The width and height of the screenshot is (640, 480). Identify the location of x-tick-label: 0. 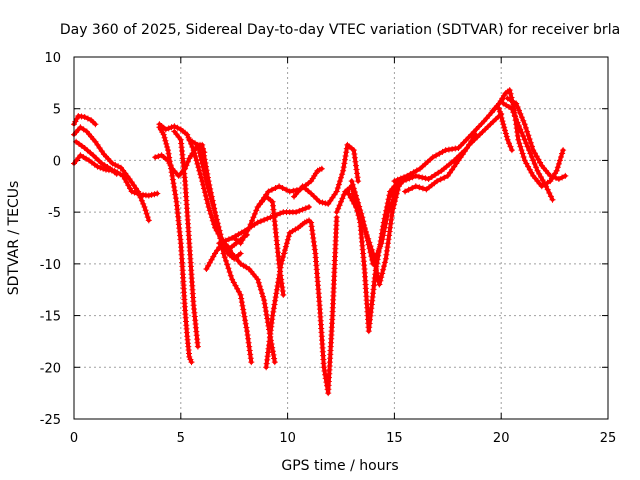
(74, 438).